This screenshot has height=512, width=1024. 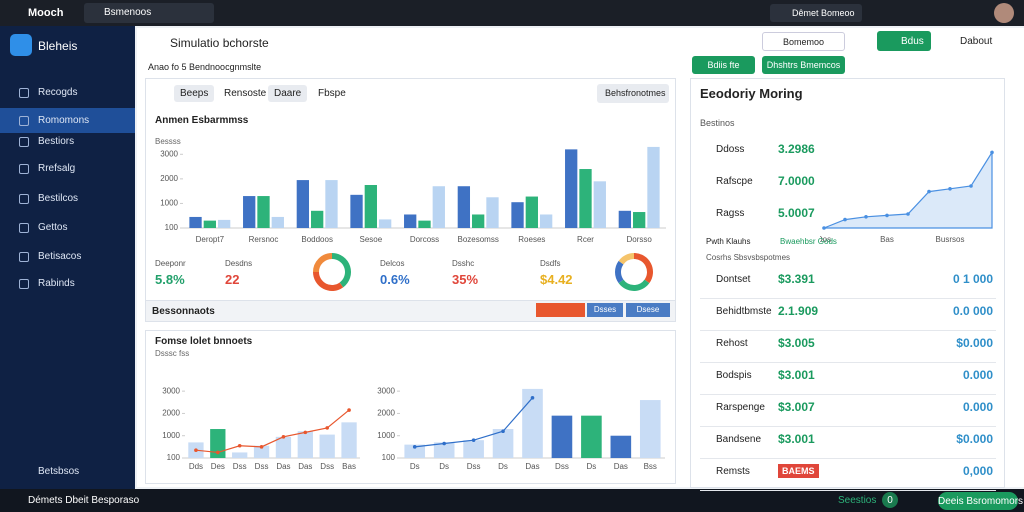 What do you see at coordinates (796, 149) in the screenshot?
I see `metric-value: 3.2986` at bounding box center [796, 149].